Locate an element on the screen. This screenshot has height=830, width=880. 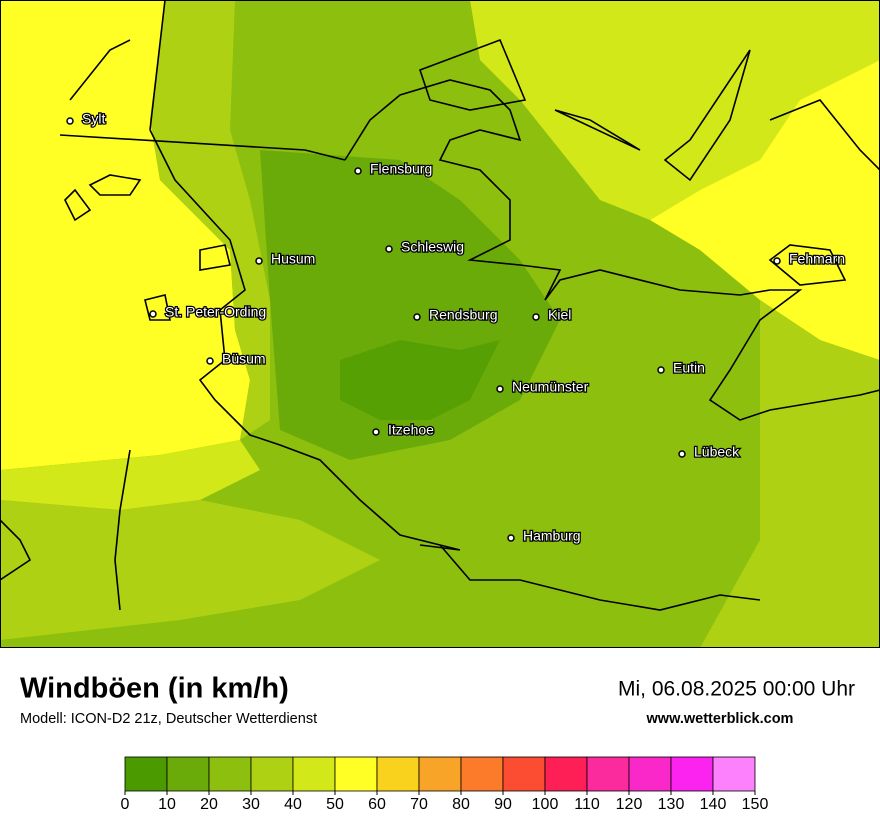
tick-label: 100 is located at coordinates (545, 804).